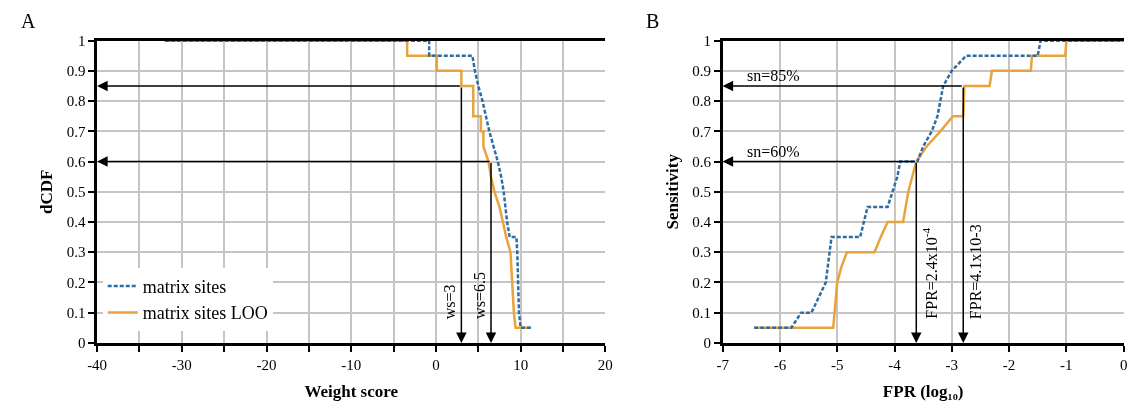  I want to click on ref-line-label: FPR=4.1x10-3, so click(976, 272).